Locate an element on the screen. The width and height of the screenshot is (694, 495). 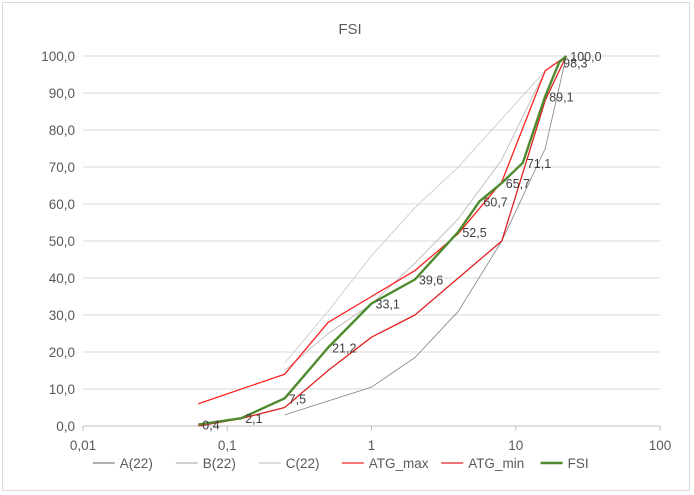
legend-entry: ATG_min is located at coordinates (496, 463).